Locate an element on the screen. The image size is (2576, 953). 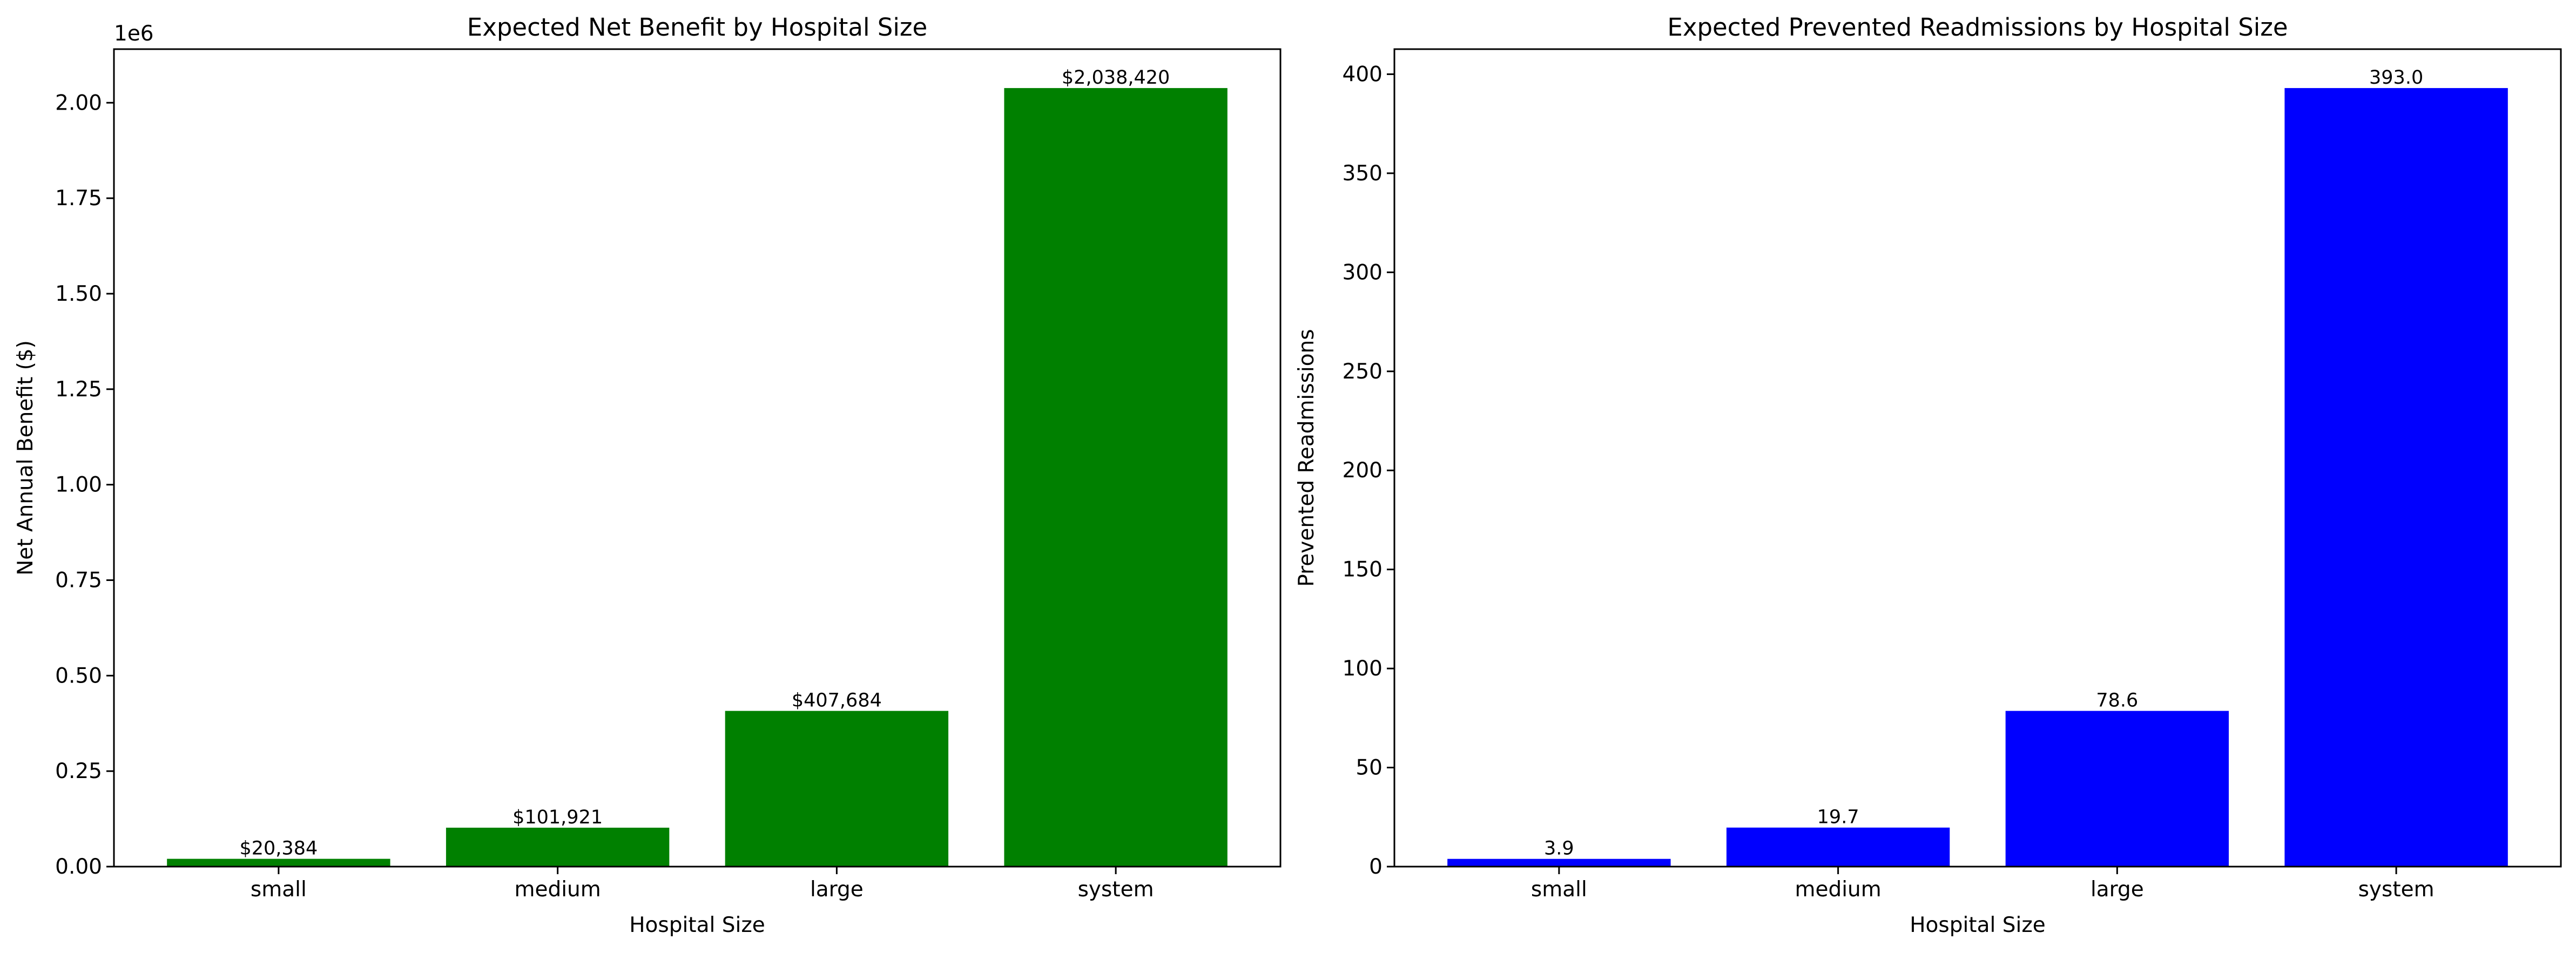
y-tick-label: 0.75 is located at coordinates (78, 580).